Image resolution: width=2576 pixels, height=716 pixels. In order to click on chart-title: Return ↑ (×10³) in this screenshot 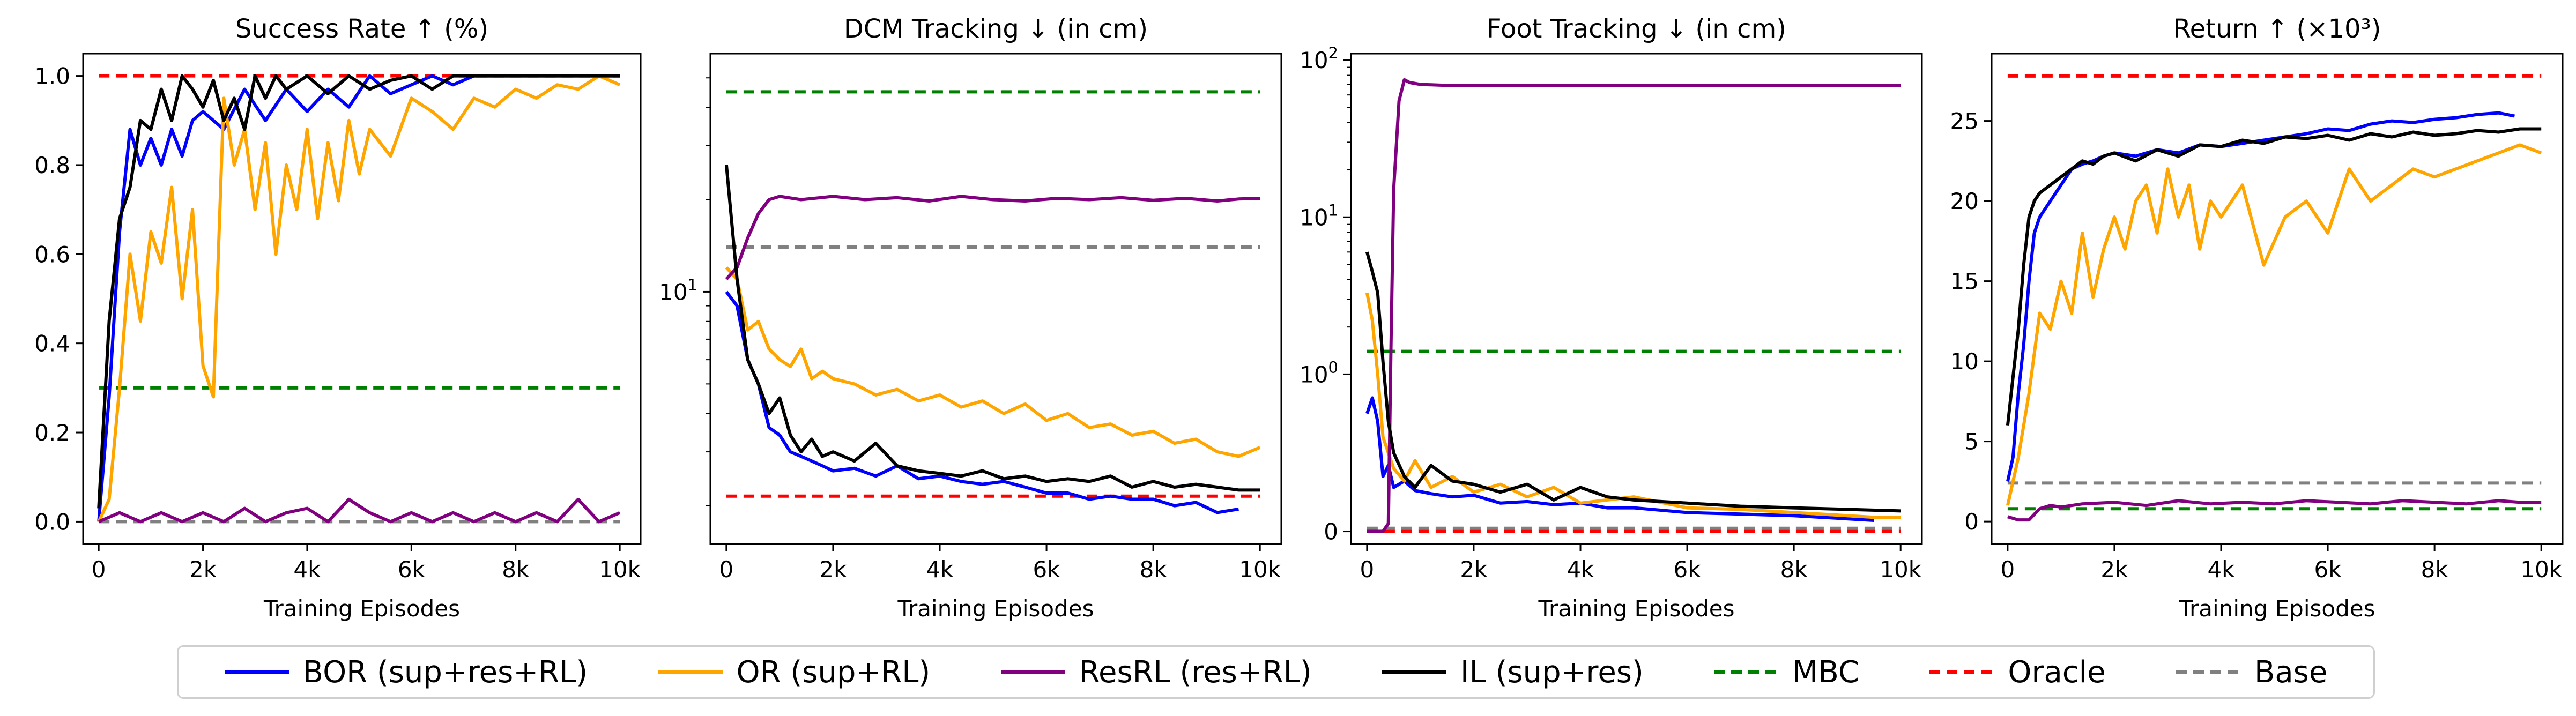, I will do `click(2277, 29)`.